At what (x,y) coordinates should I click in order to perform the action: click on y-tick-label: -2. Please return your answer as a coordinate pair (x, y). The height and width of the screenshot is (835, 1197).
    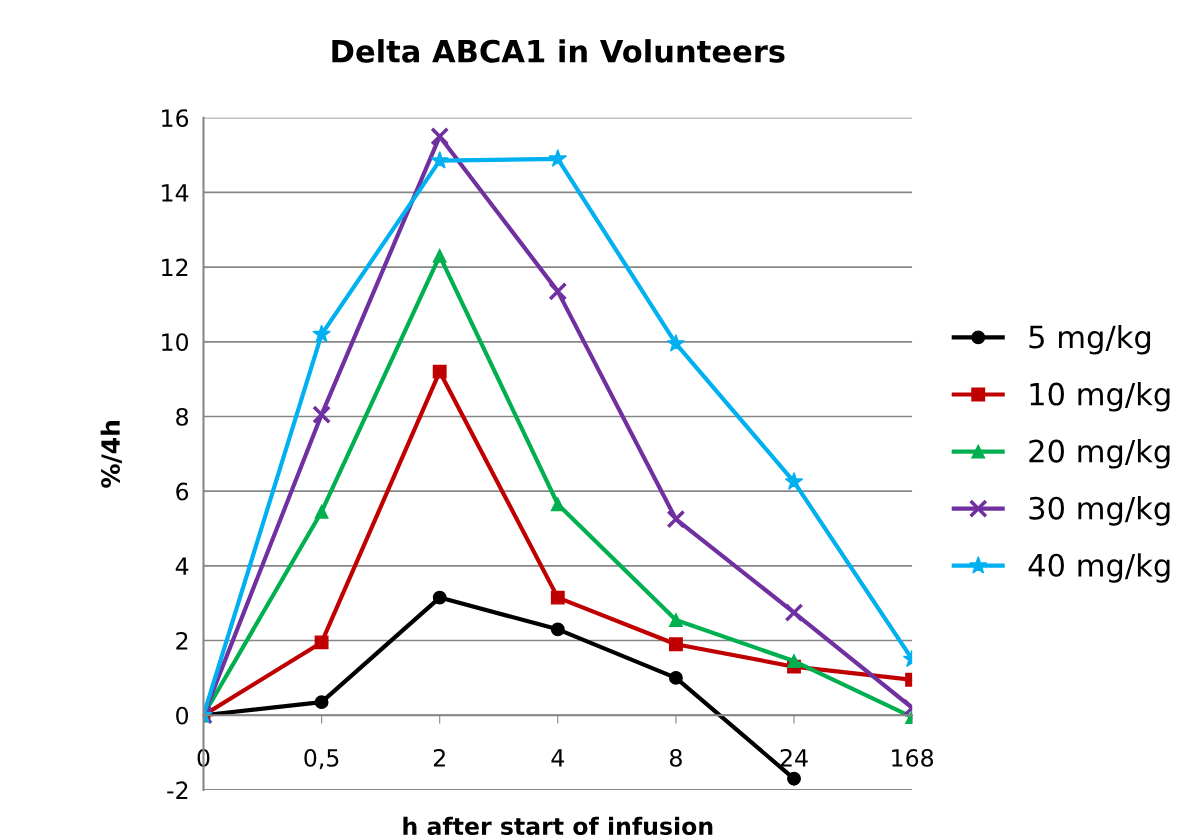
    Looking at the image, I should click on (177, 790).